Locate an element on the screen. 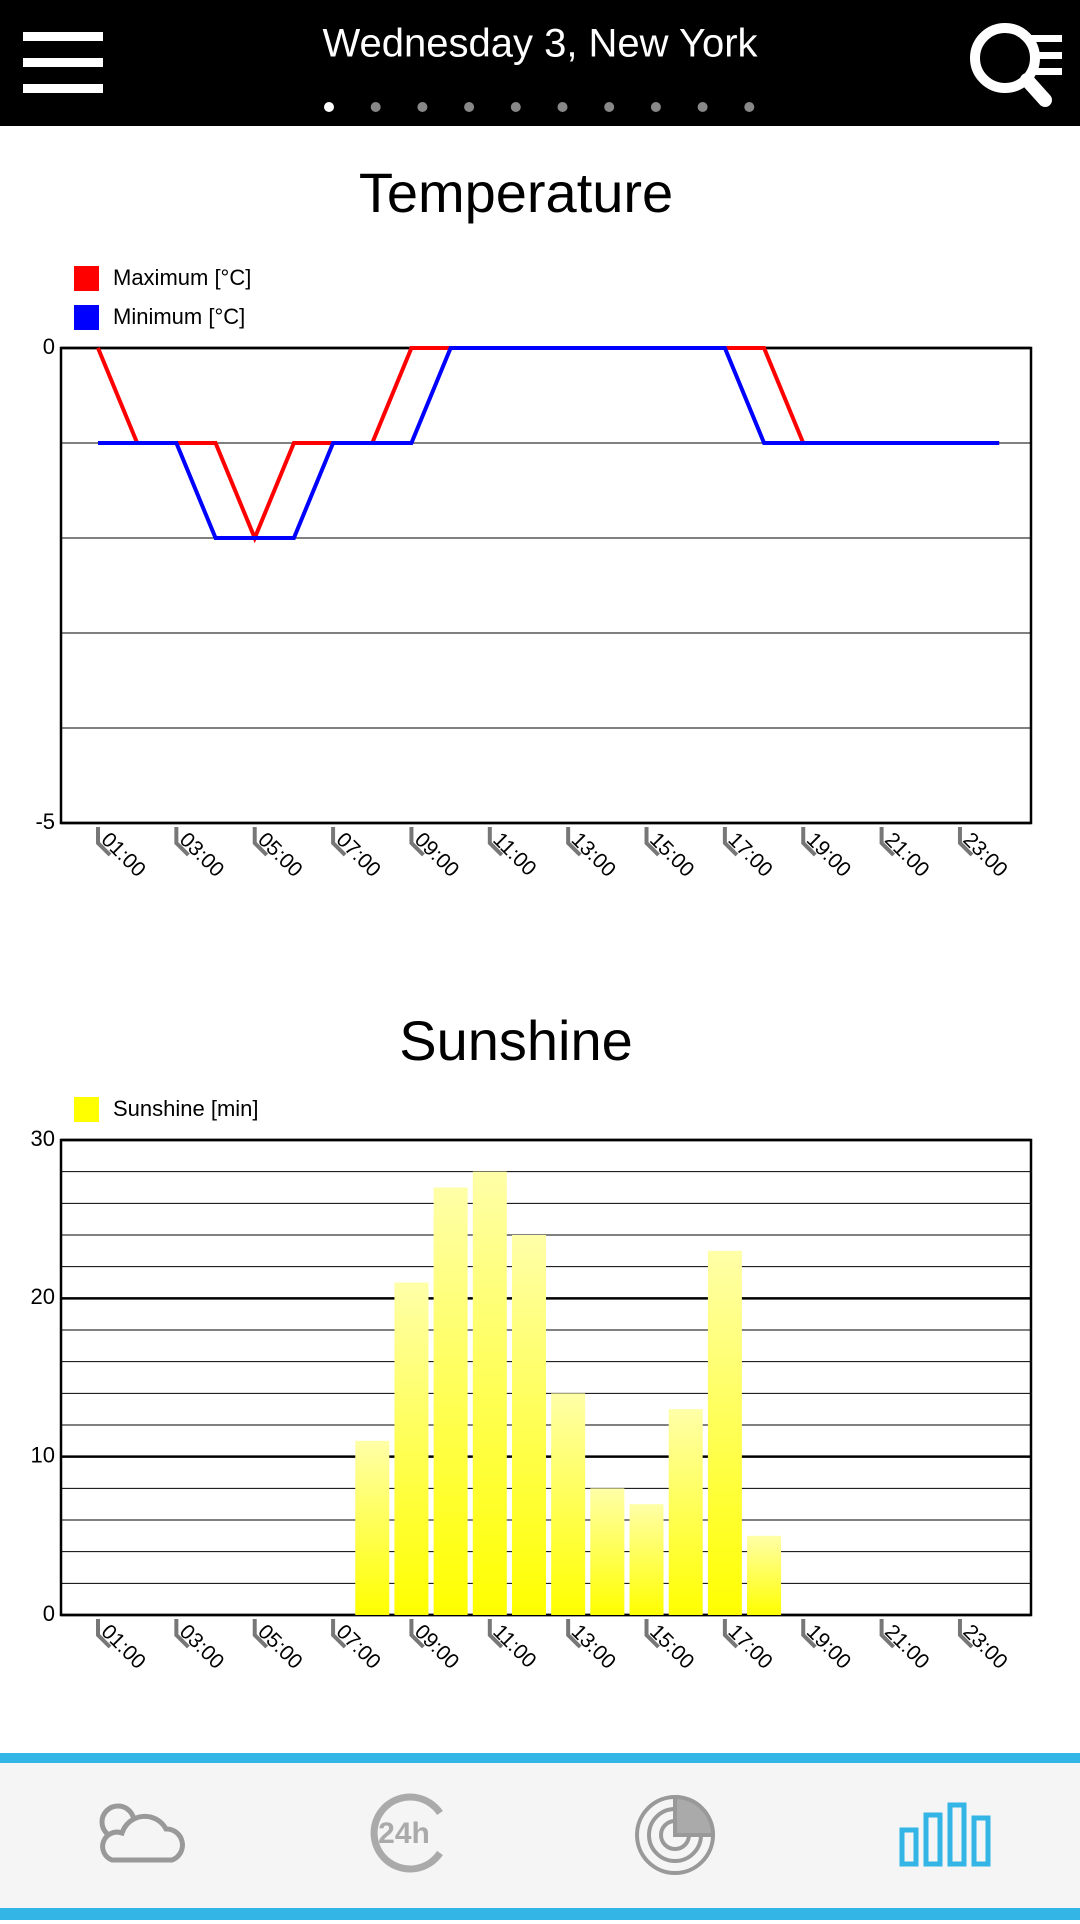  svg-text: 24h is located at coordinates (404, 1833).